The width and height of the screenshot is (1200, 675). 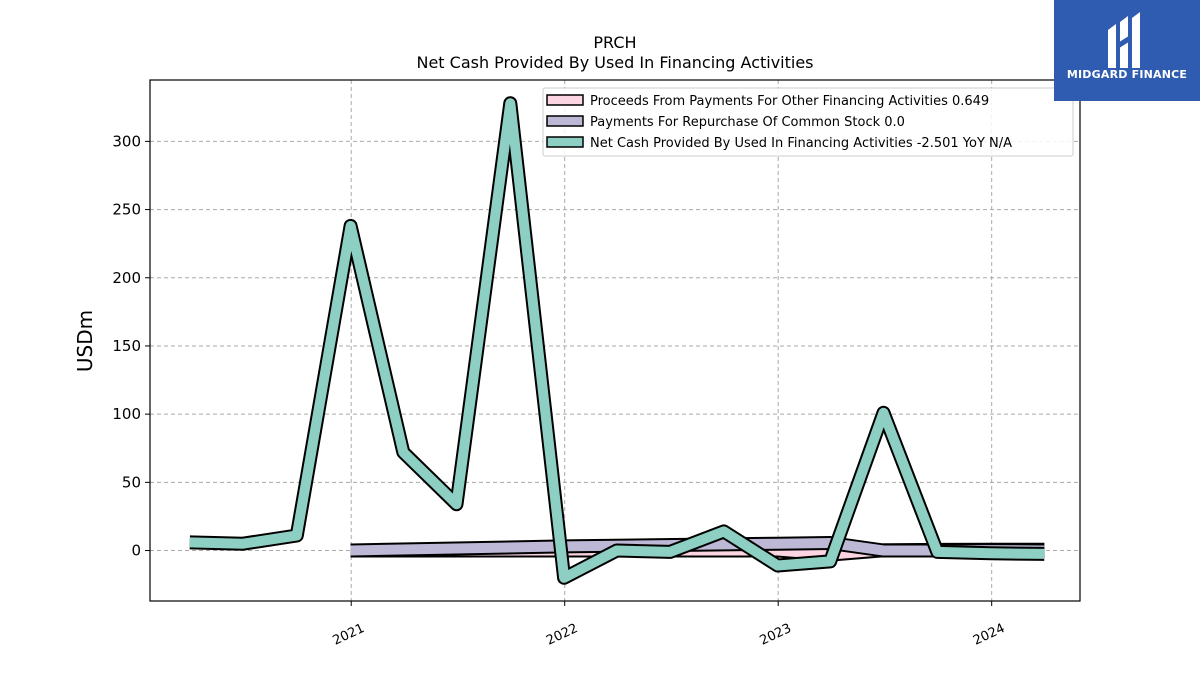 I want to click on y-tick-label: 150, so click(x=126, y=346).